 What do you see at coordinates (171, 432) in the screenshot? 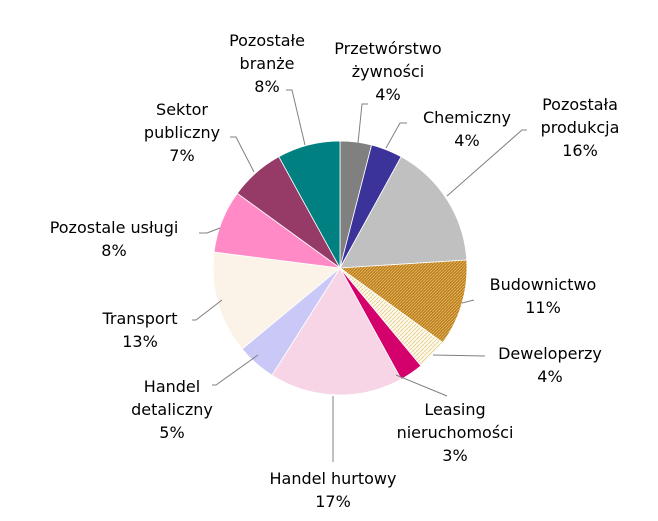
I see `slice-percent-8: 5%` at bounding box center [171, 432].